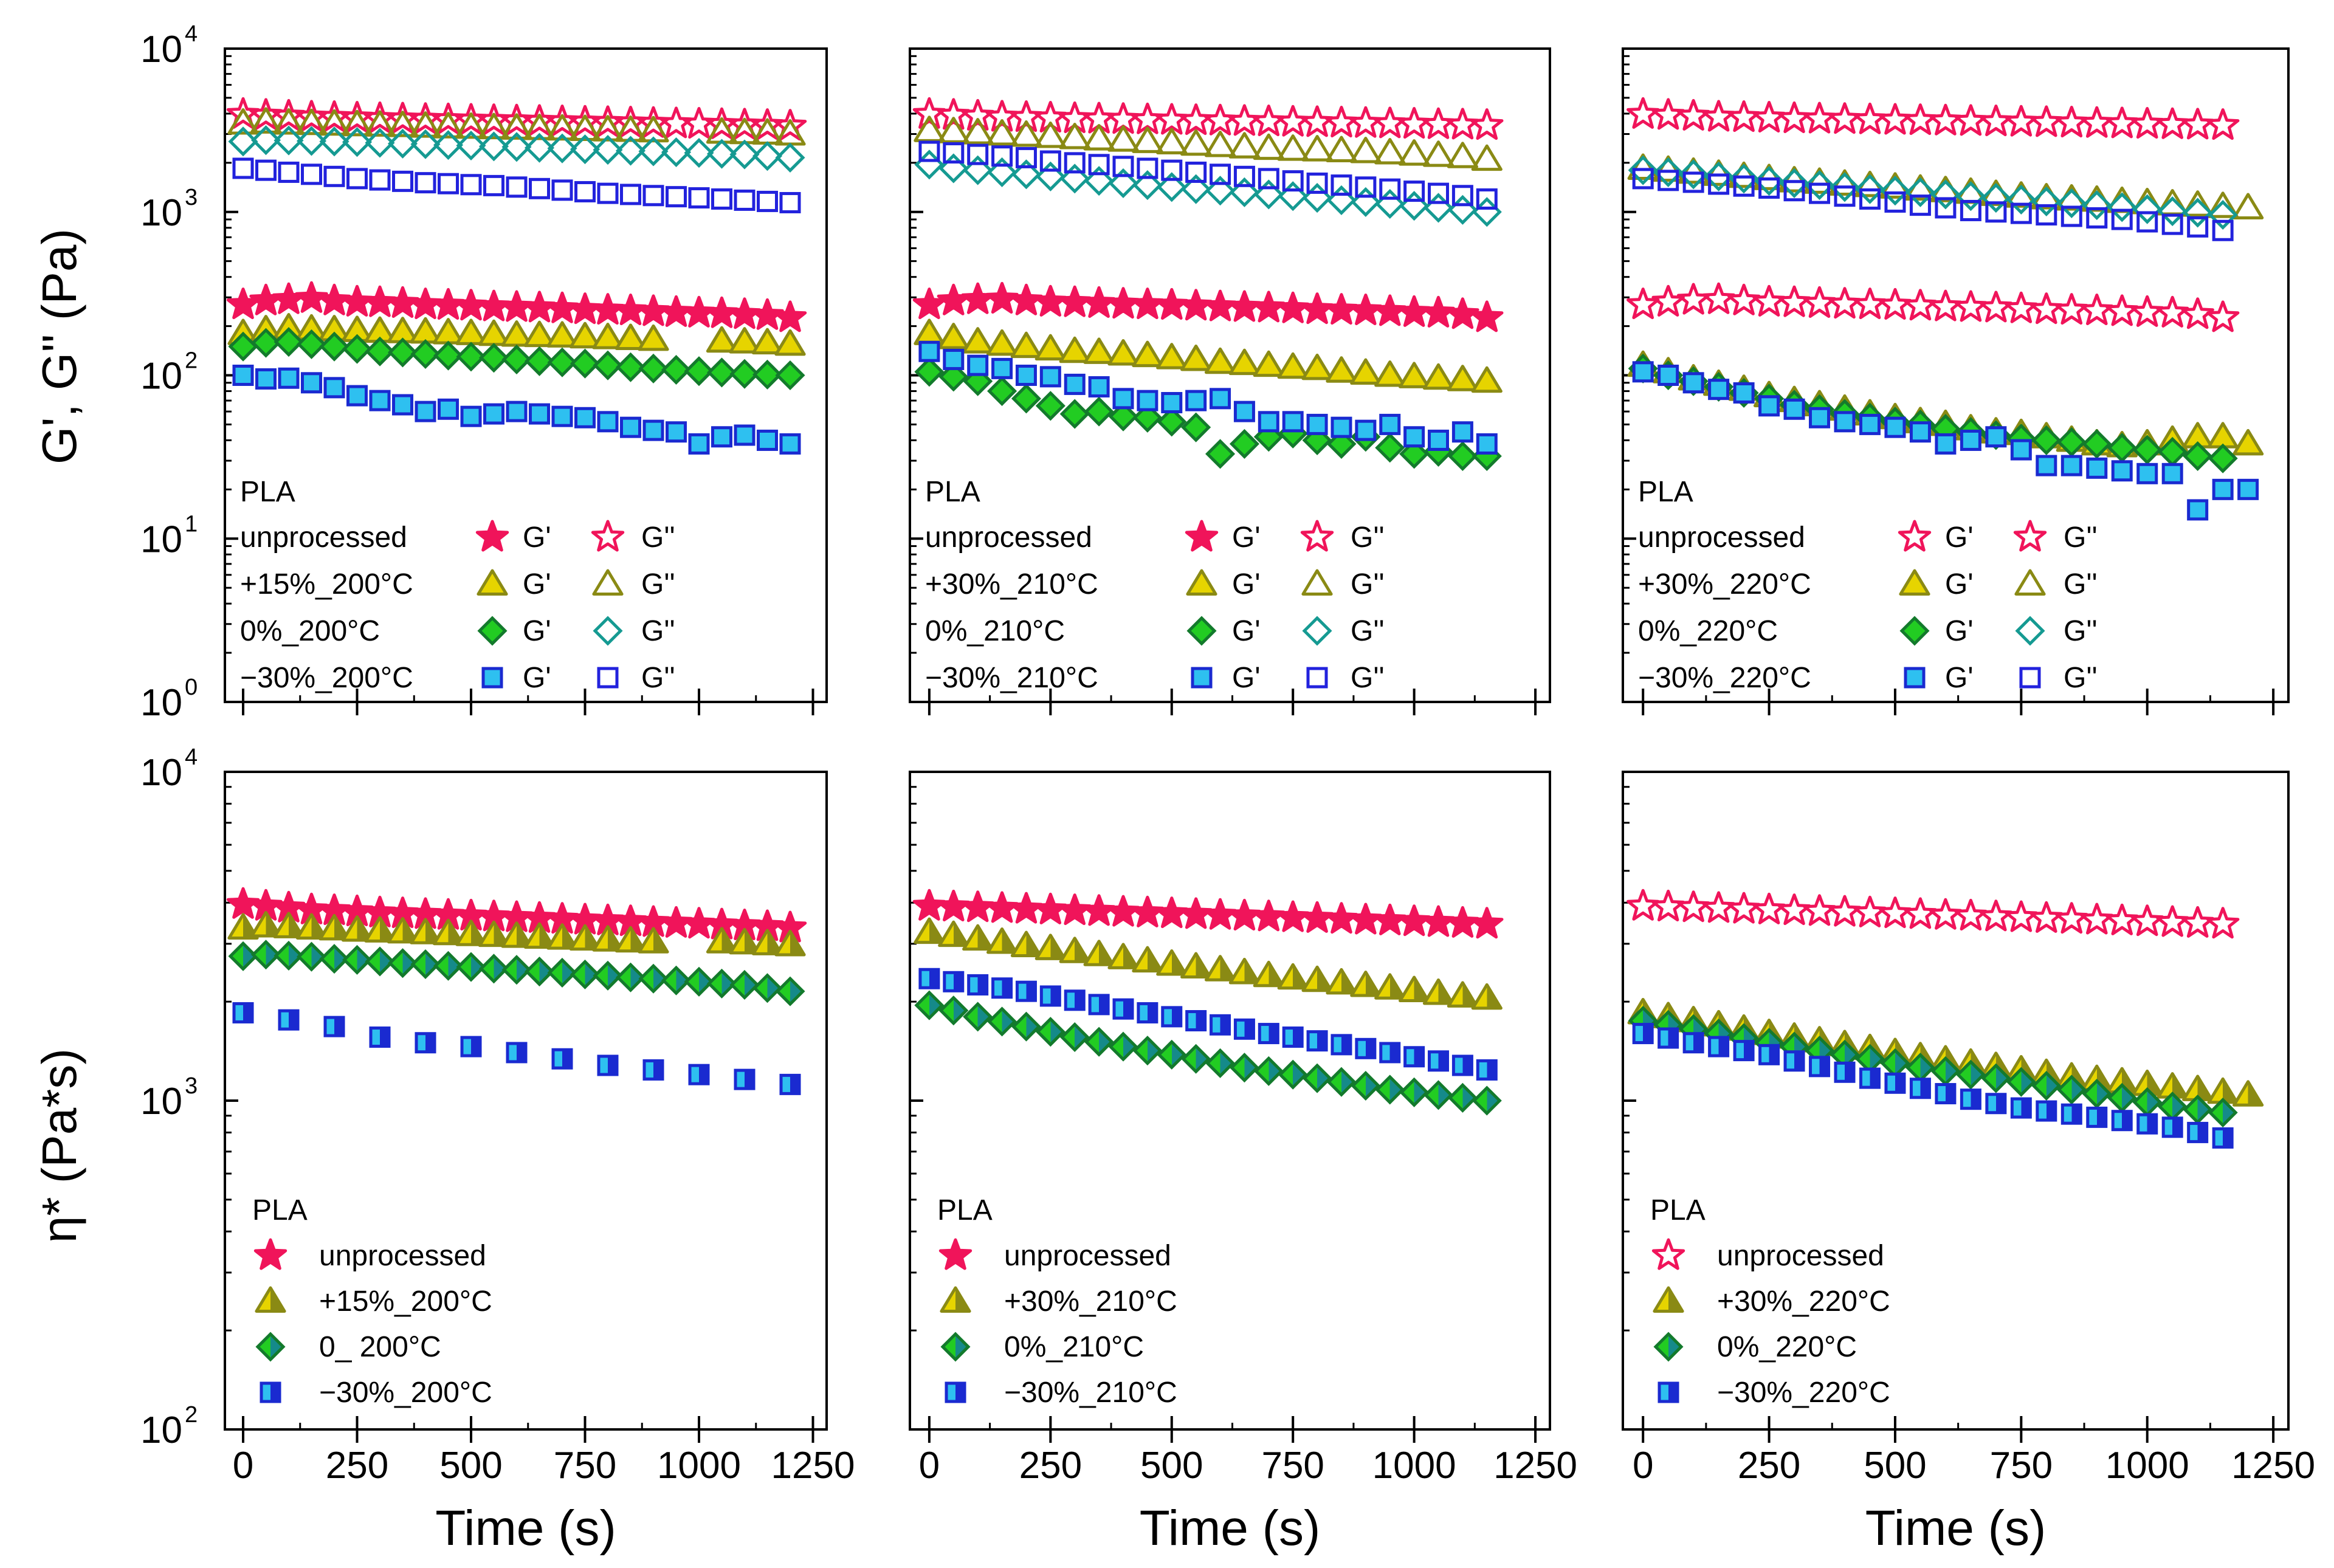 Image resolution: width=2334 pixels, height=1568 pixels. I want to click on x-tick-label: 500, so click(470, 1466).